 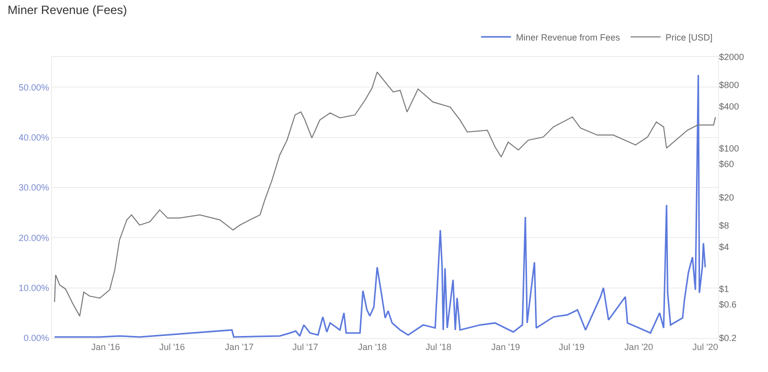 I want to click on y-tick-label: 40.00%, so click(x=34, y=137).